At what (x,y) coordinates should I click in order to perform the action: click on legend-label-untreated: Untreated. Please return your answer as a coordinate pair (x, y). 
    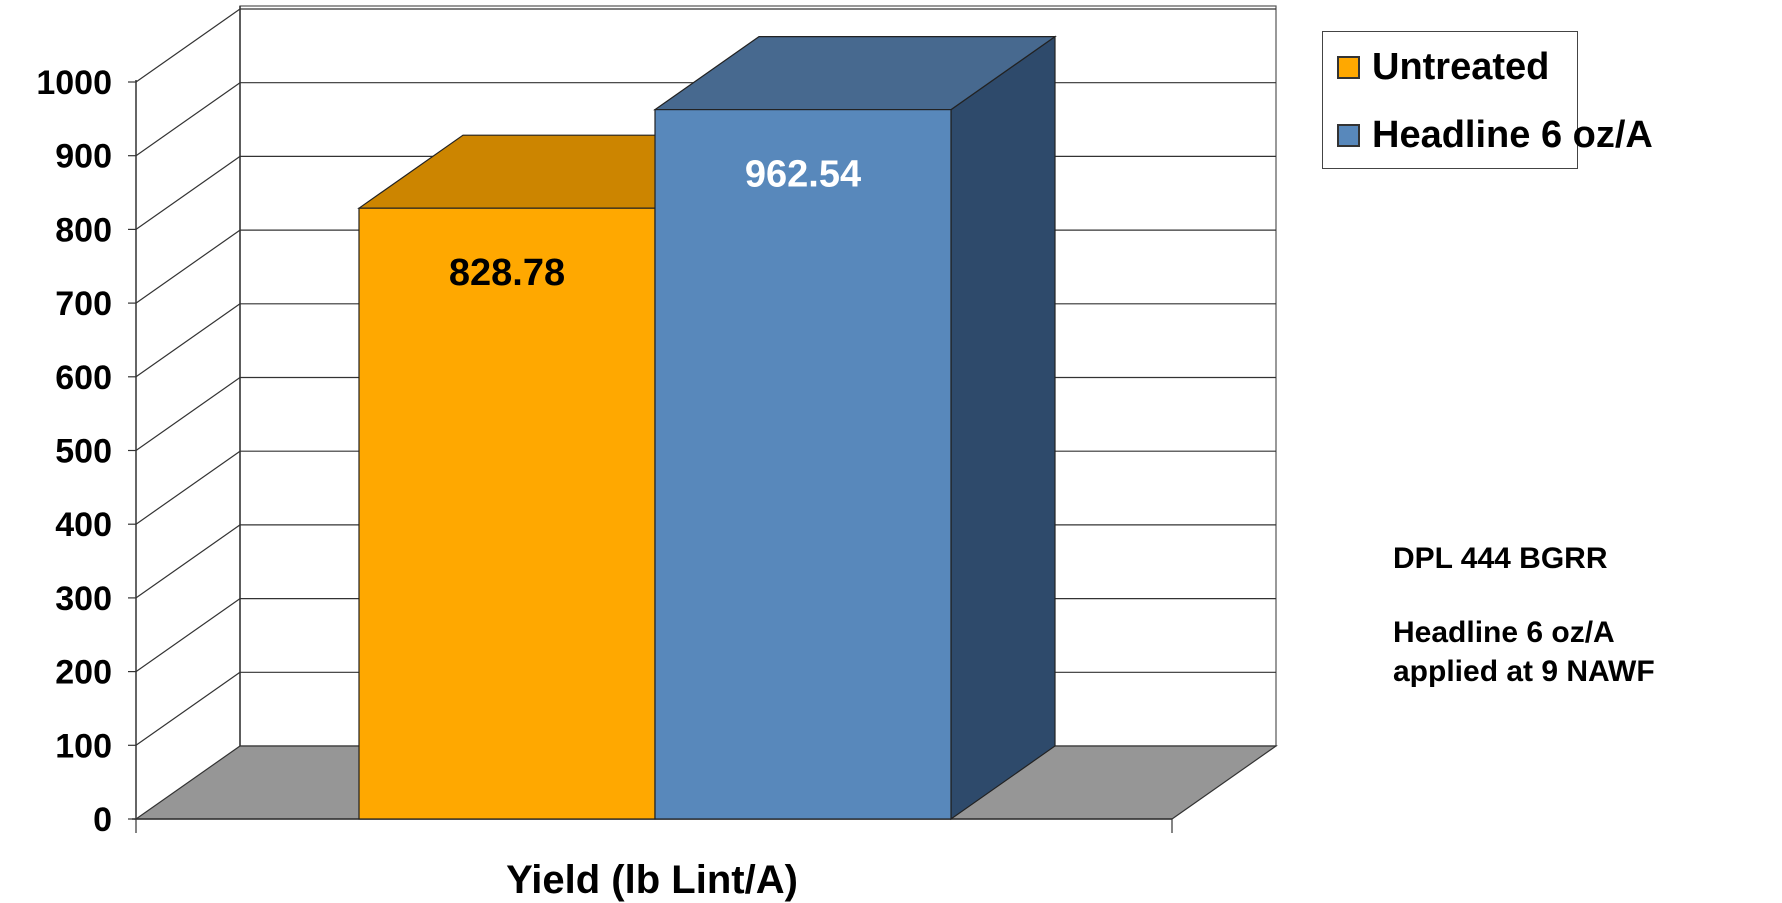
    Looking at the image, I should click on (1461, 67).